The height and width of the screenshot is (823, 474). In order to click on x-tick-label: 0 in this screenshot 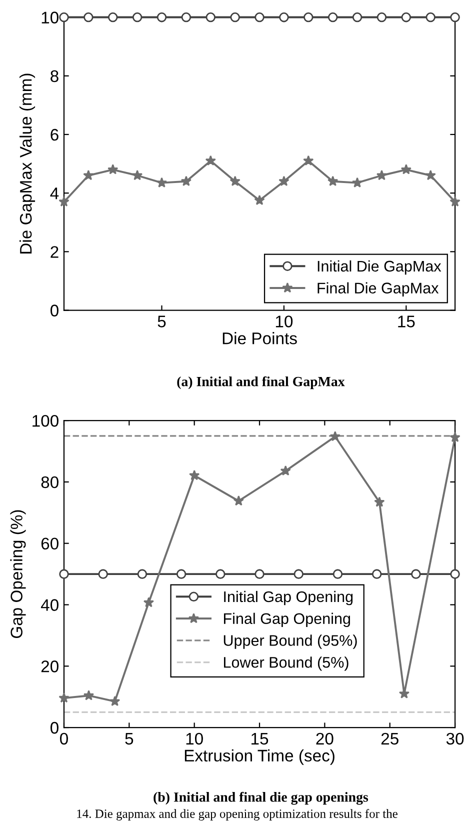, I will do `click(64, 738)`.